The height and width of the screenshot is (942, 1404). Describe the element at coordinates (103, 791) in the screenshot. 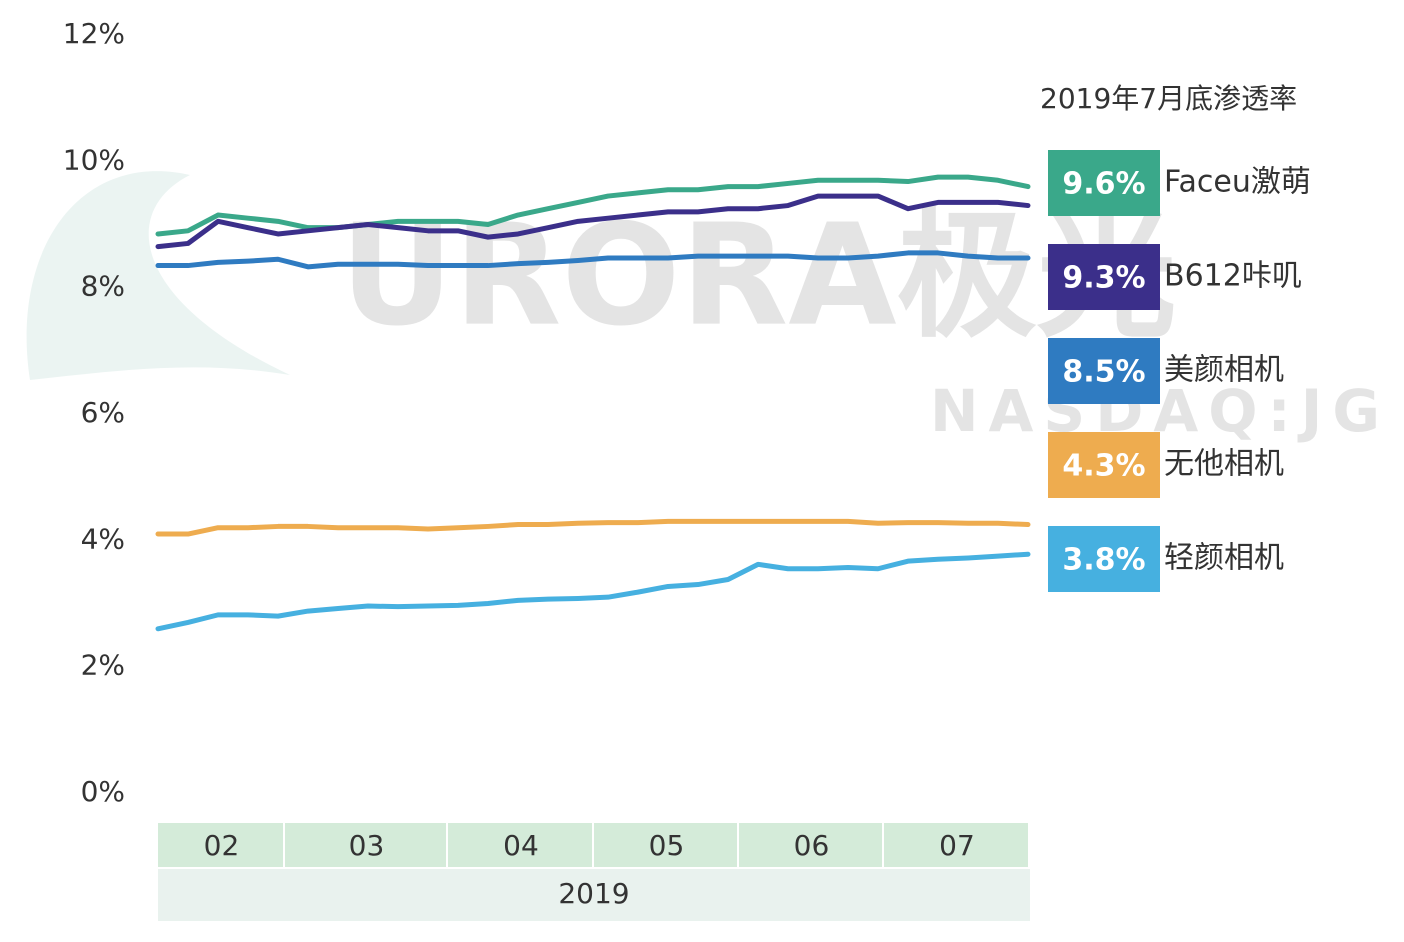

I see `y-tick-label: 0%` at that location.